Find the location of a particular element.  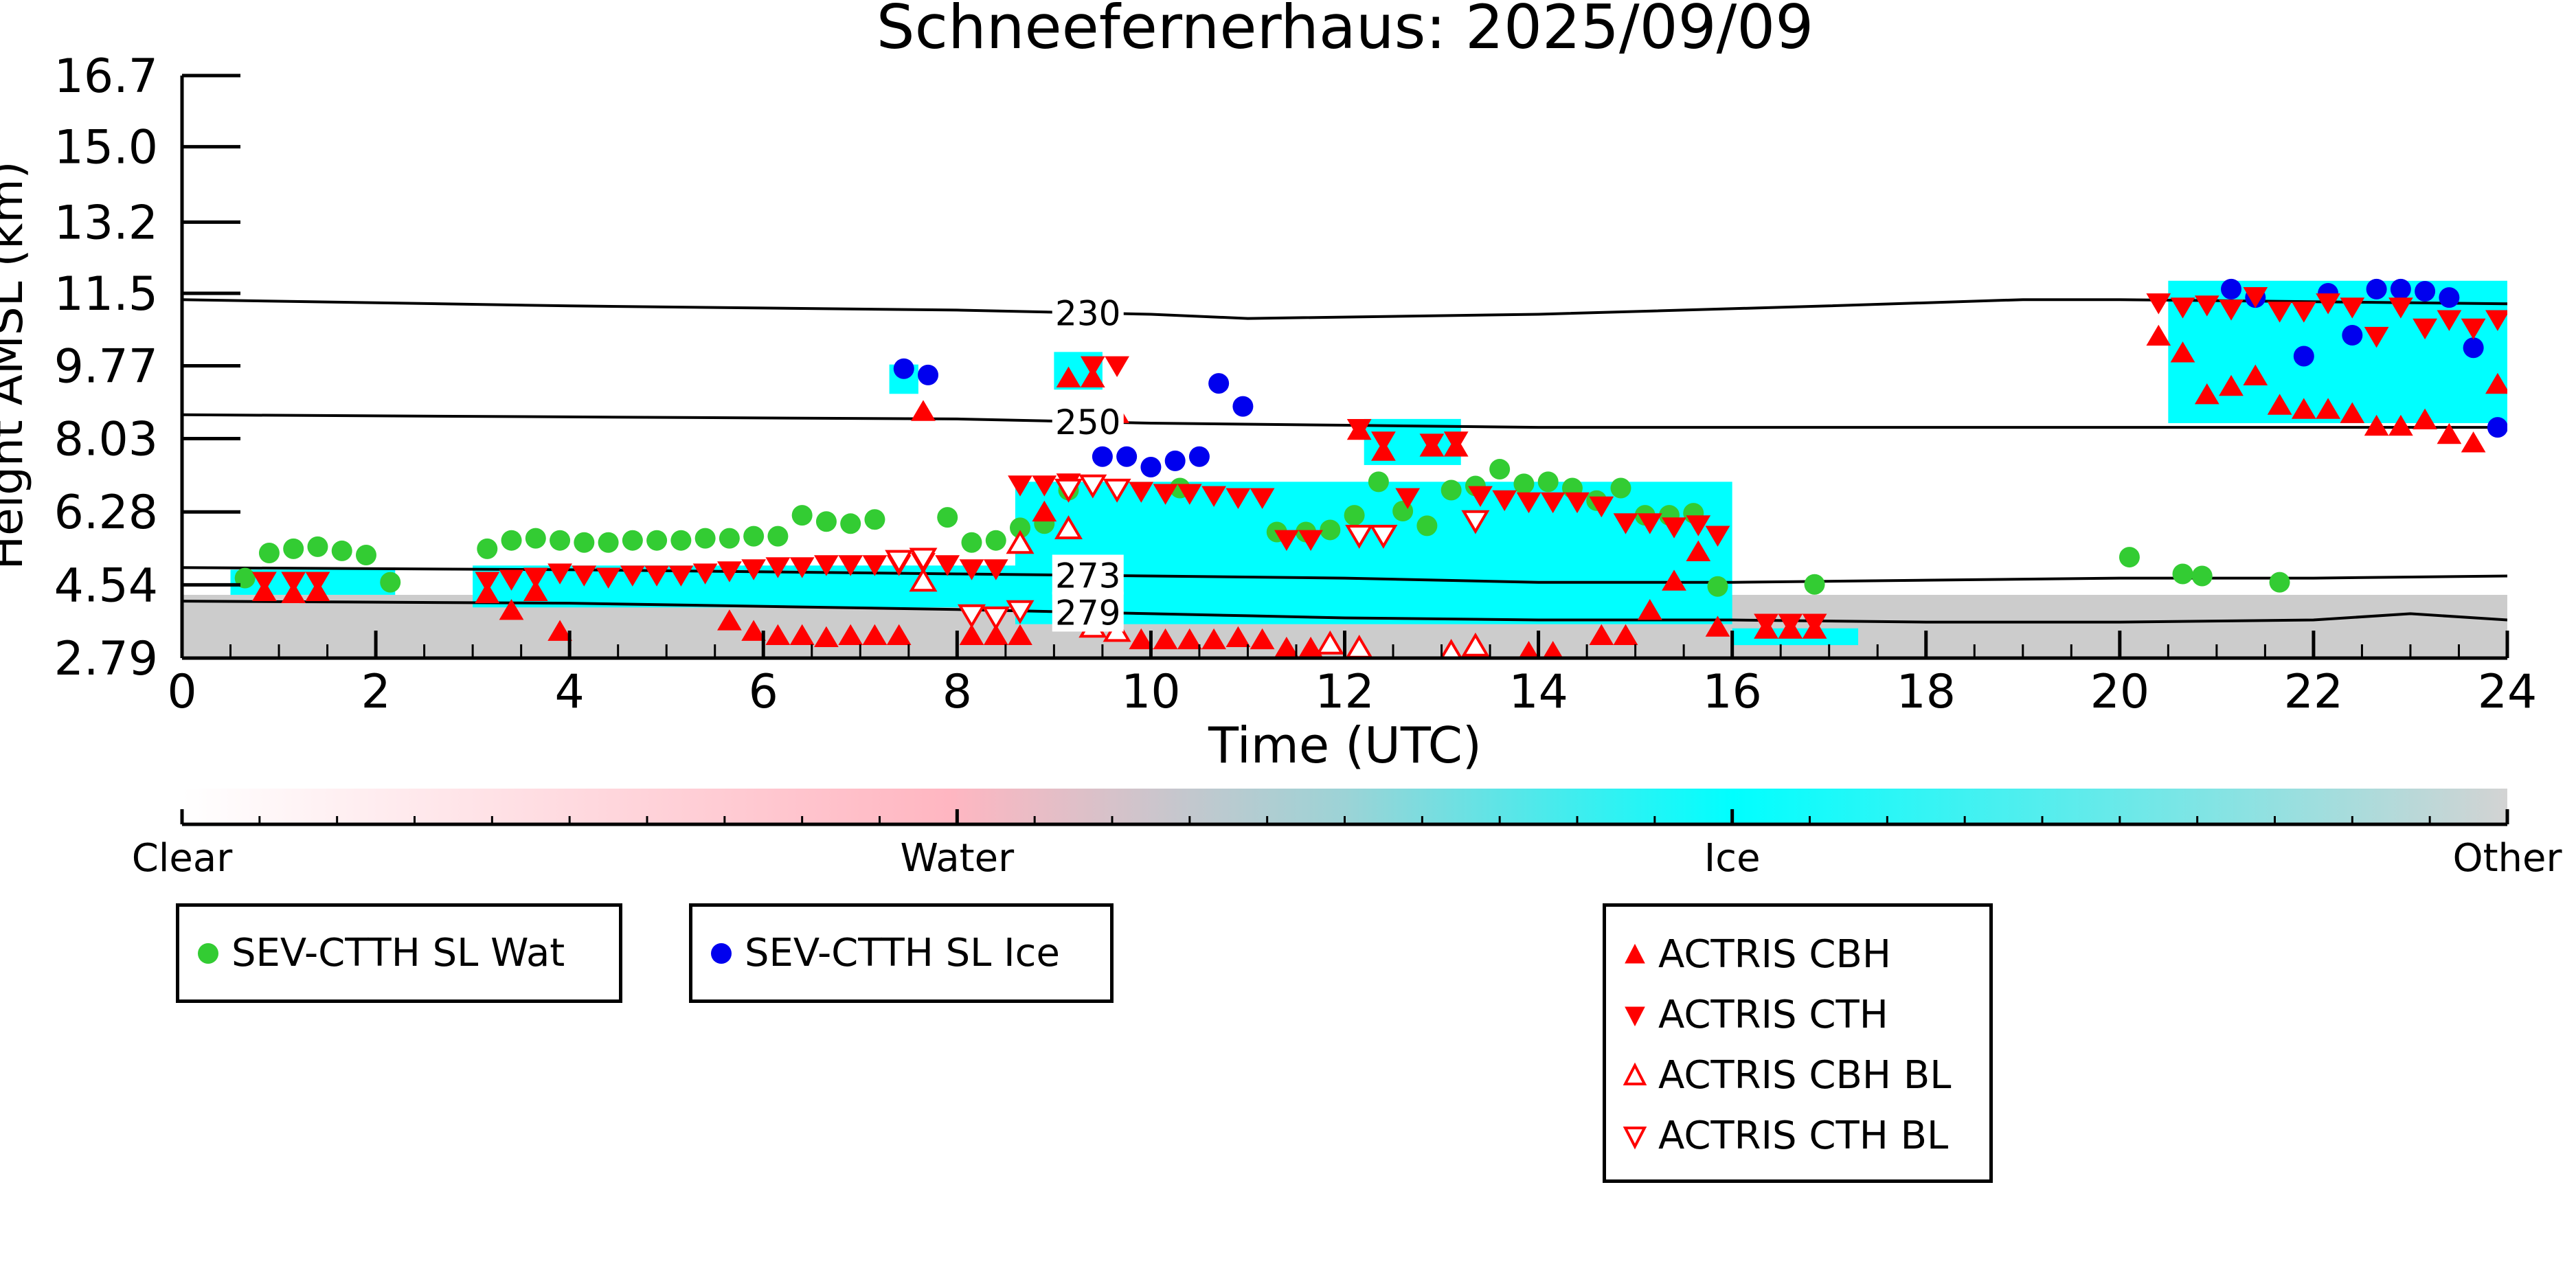

colorbar: Clear Water Ice Other is located at coordinates (1347, 835).